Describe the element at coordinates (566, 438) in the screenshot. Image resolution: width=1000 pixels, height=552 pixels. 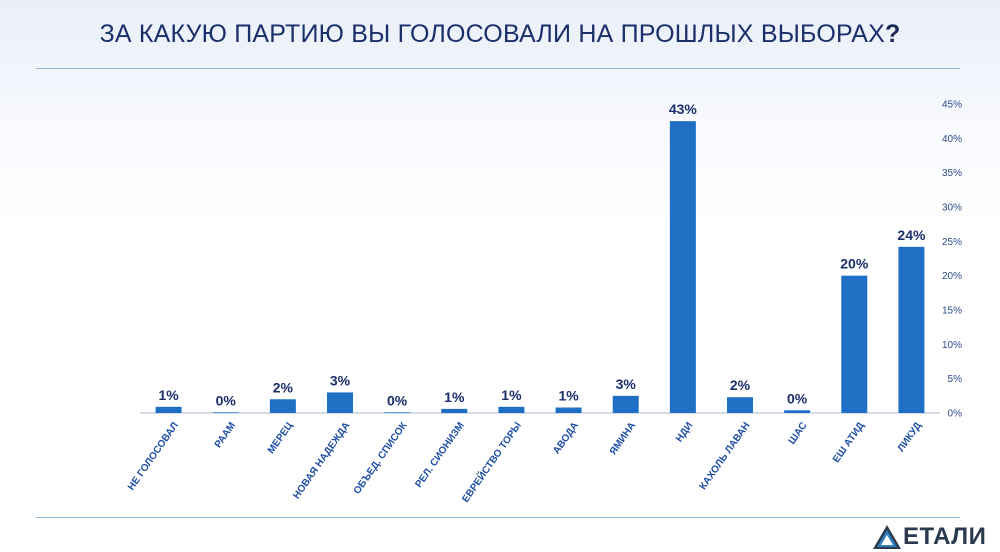
I see `x-tick-label: АВОДА` at that location.